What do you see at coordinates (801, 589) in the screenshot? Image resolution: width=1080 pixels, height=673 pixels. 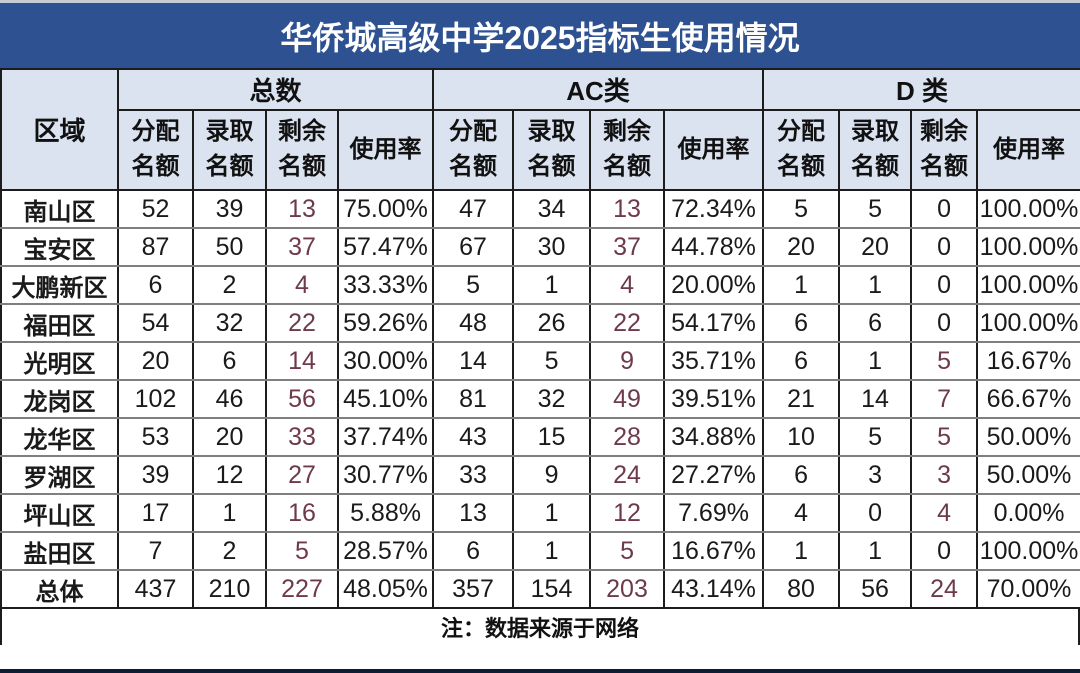 I see `value-cell: 80` at bounding box center [801, 589].